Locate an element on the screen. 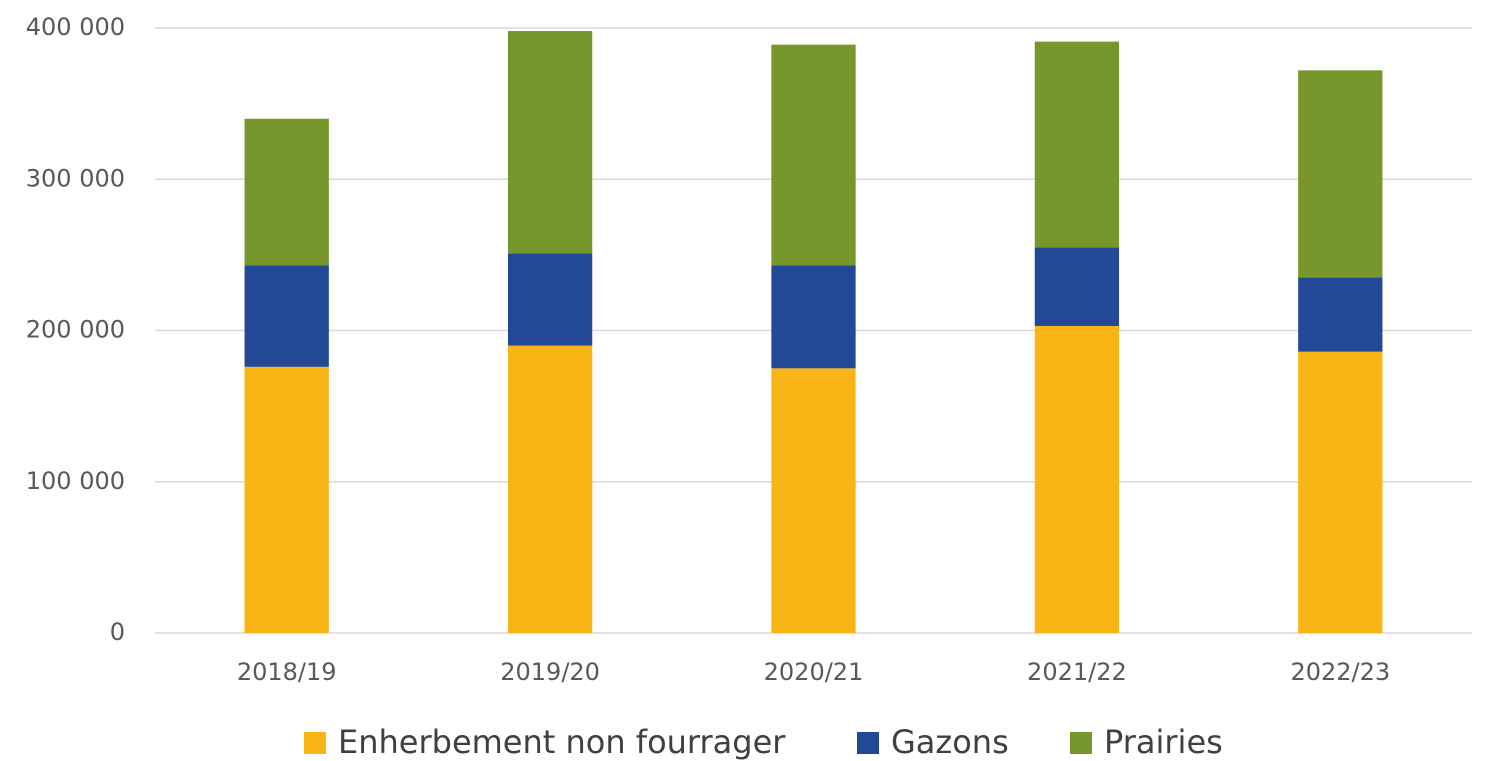 The image size is (1486, 761). y-tick-label: 200 000 is located at coordinates (75, 330).